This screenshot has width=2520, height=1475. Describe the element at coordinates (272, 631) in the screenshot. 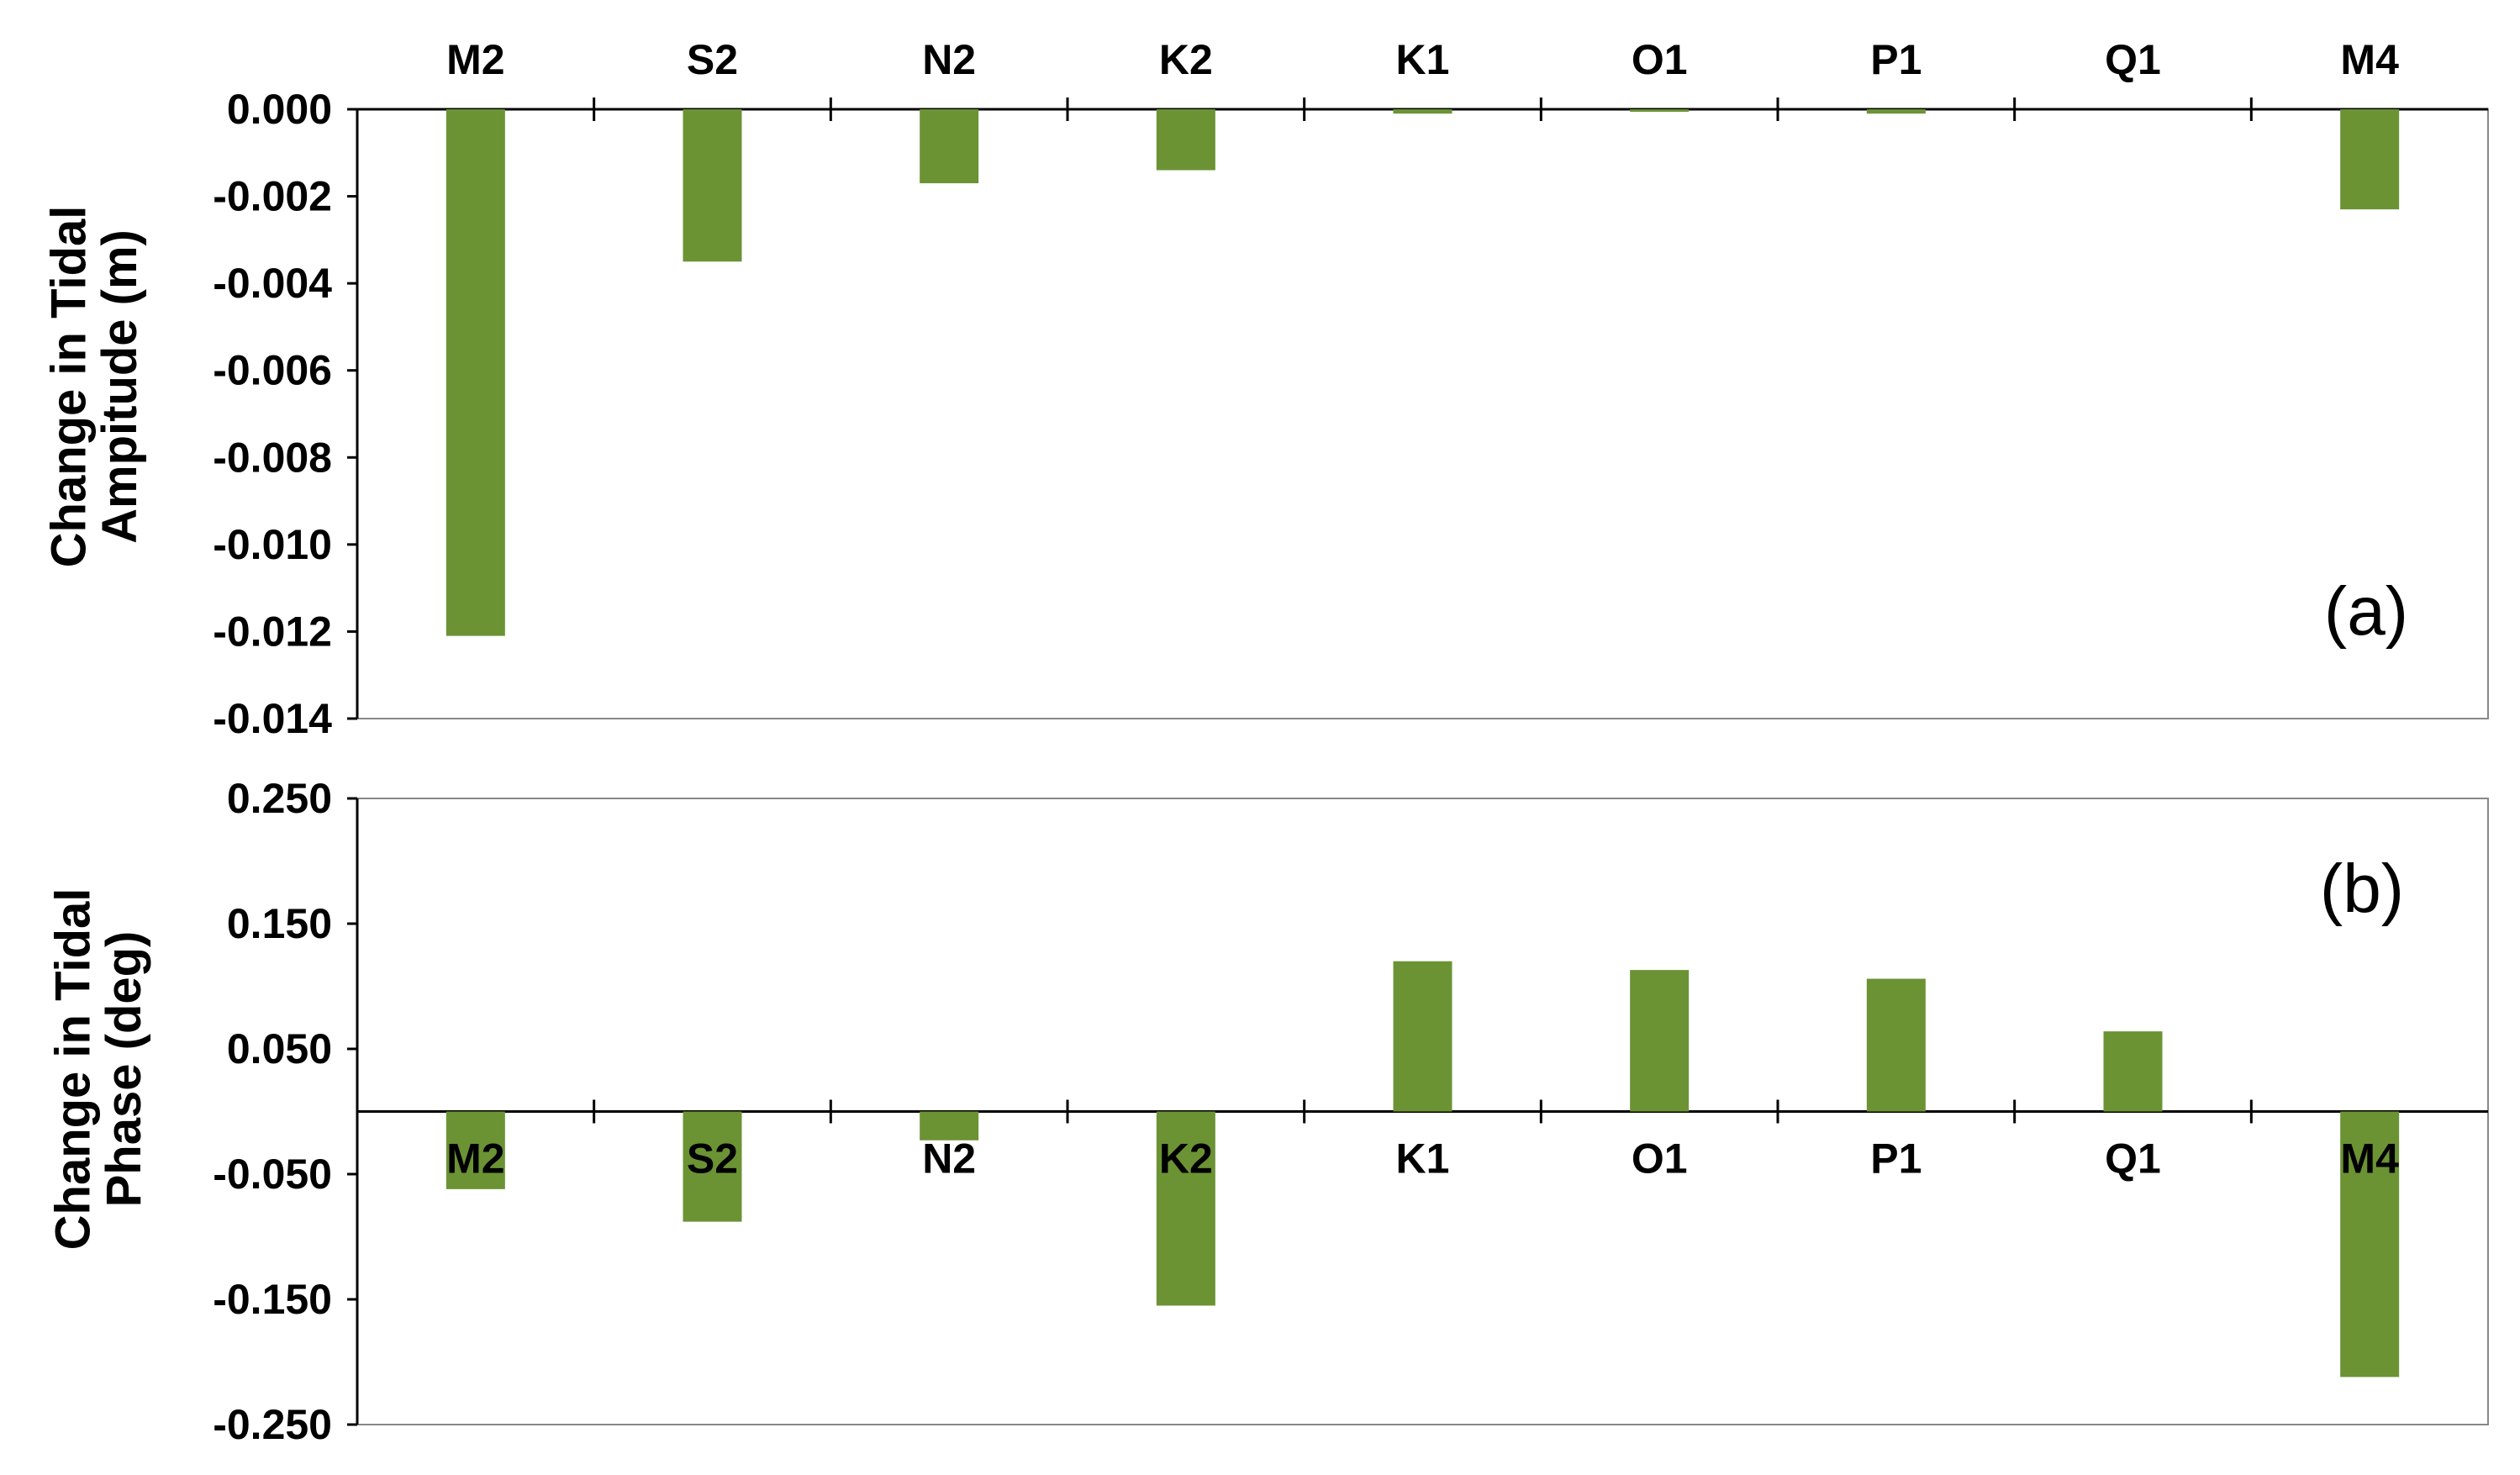

I see `amplitude-y-tick-label: -0.012` at that location.